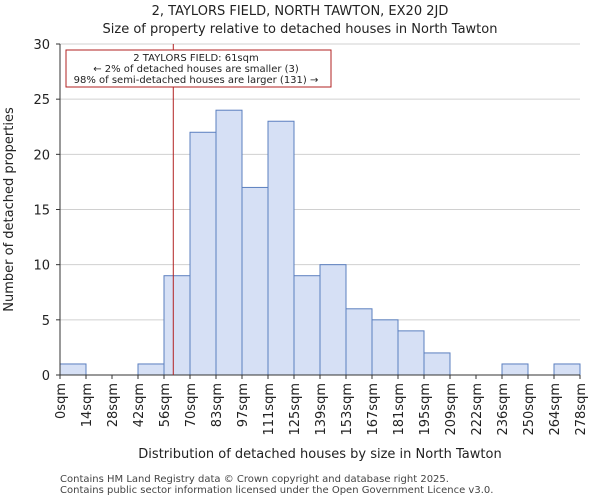 The height and width of the screenshot is (500, 600). I want to click on x-tick-label: 250sqm, so click(529, 409).